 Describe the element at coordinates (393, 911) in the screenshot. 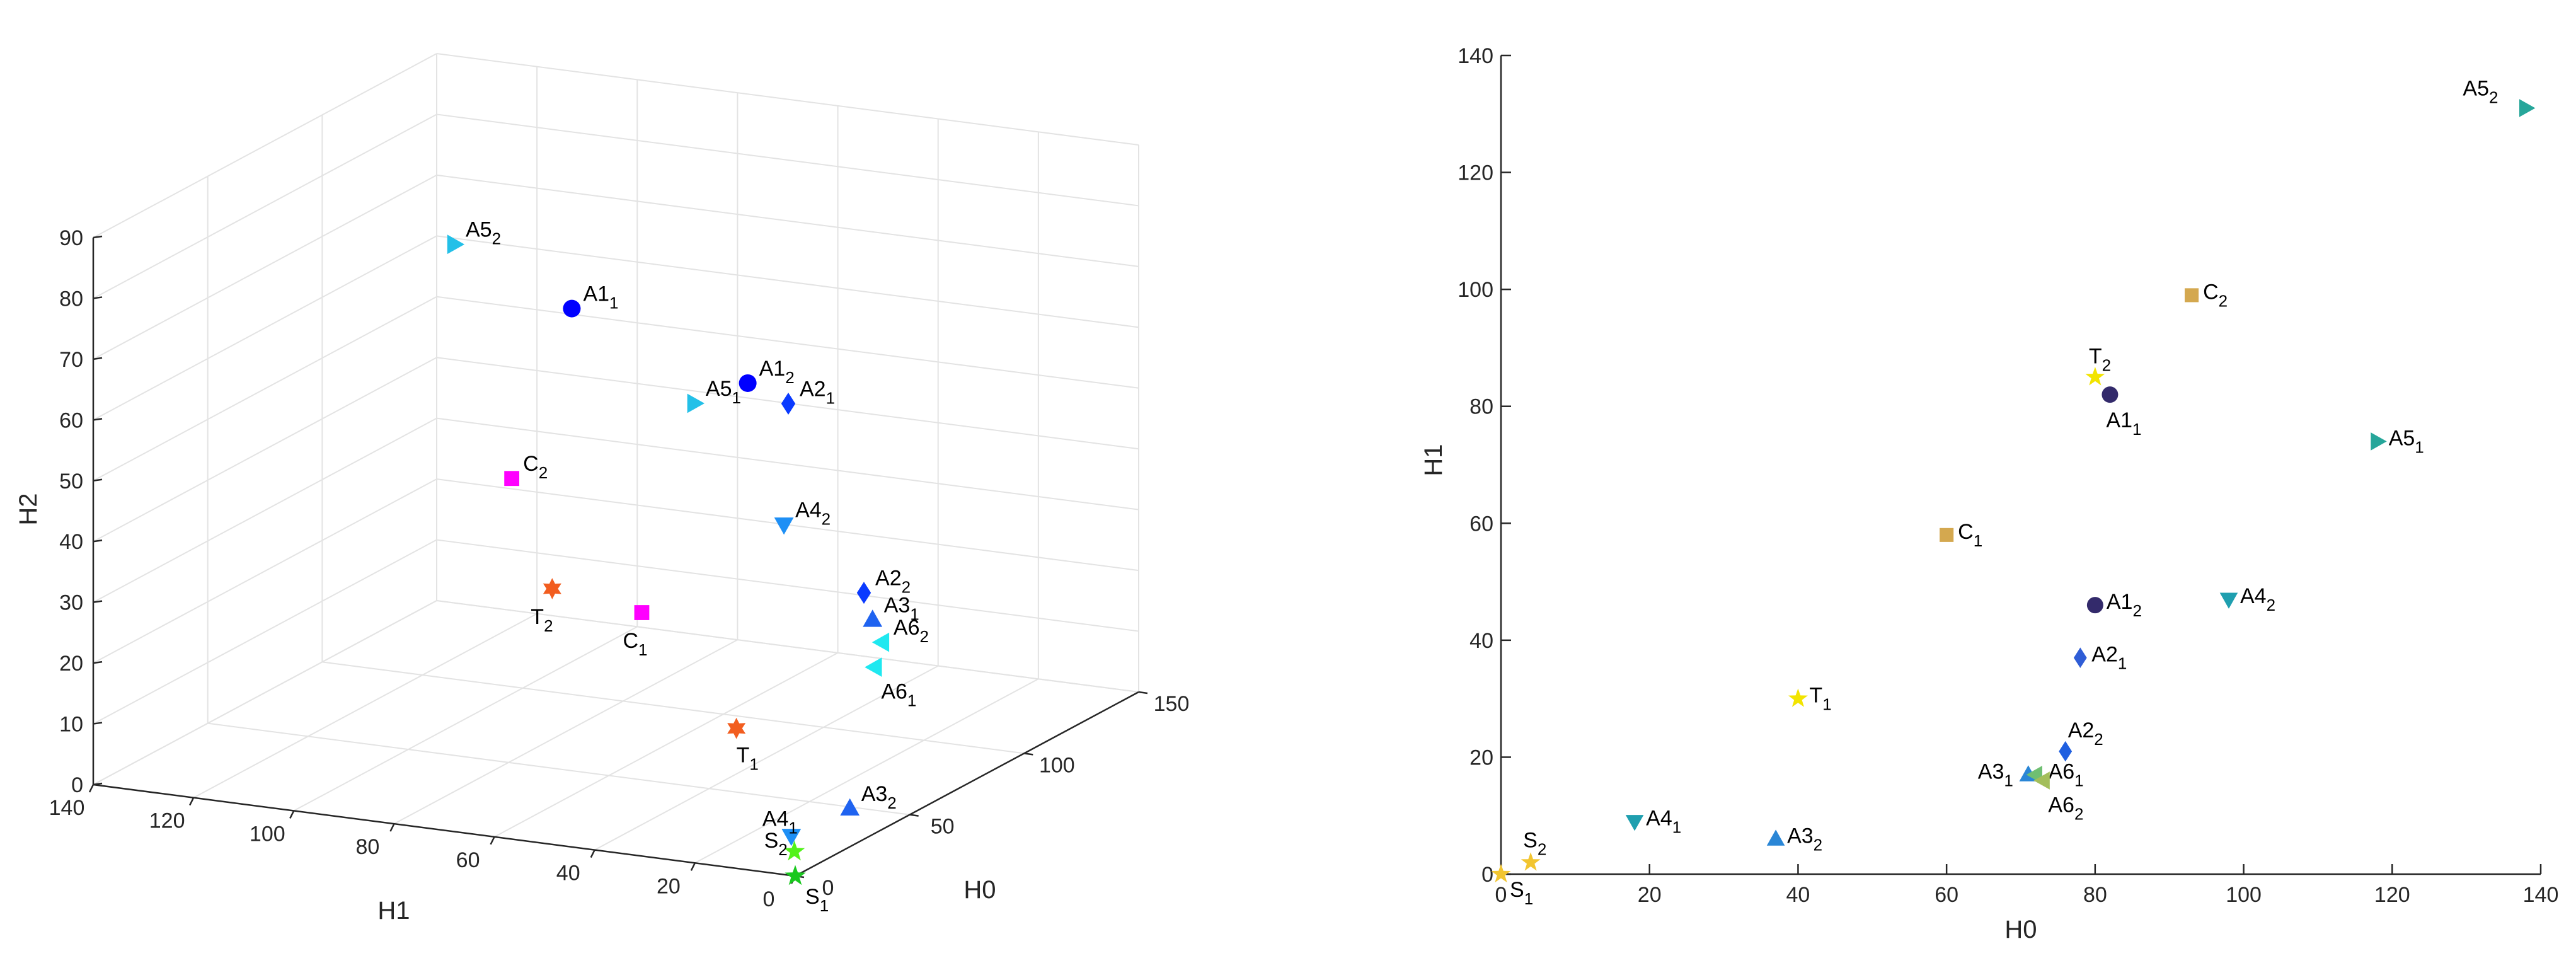

I see `chart-3d-ylabel: H1` at that location.